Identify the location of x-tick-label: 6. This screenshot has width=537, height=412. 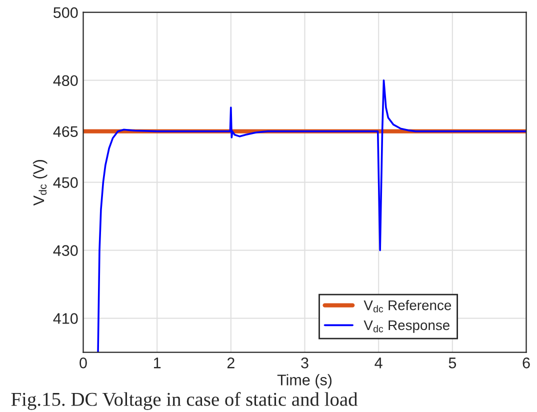
(526, 363).